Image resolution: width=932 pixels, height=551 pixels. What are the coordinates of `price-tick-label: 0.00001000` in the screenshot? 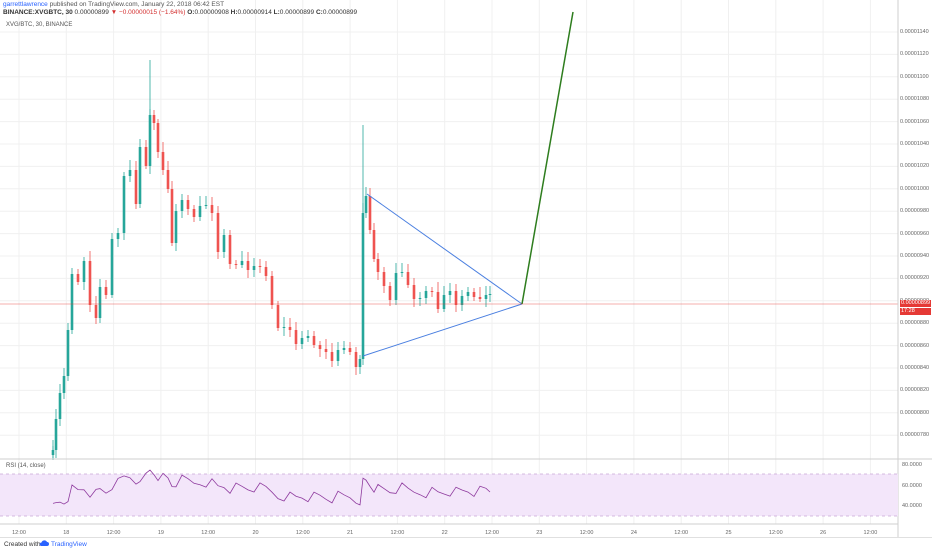 It's located at (915, 188).